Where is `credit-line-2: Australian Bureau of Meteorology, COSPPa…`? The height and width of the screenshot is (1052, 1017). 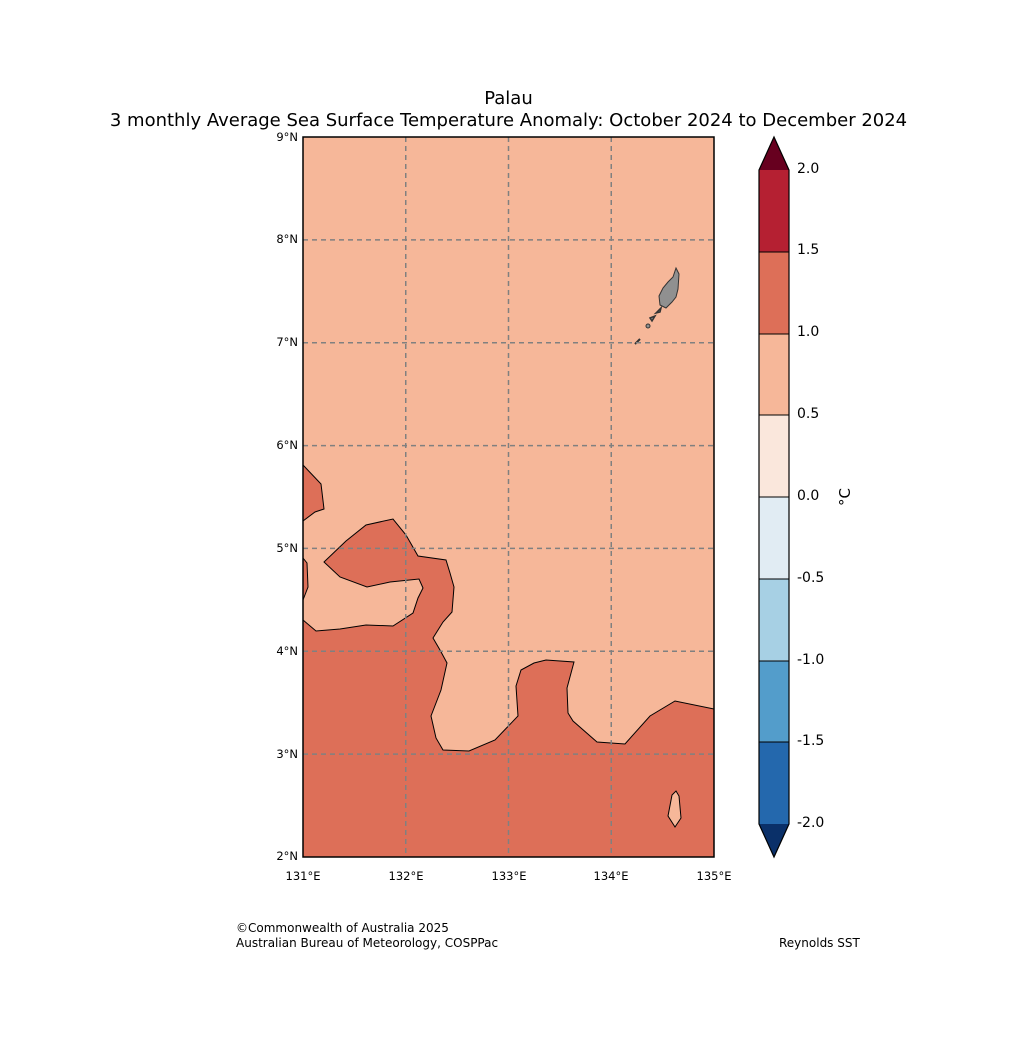
credit-line-2: Australian Bureau of Meteorology, COSPPa… is located at coordinates (367, 943).